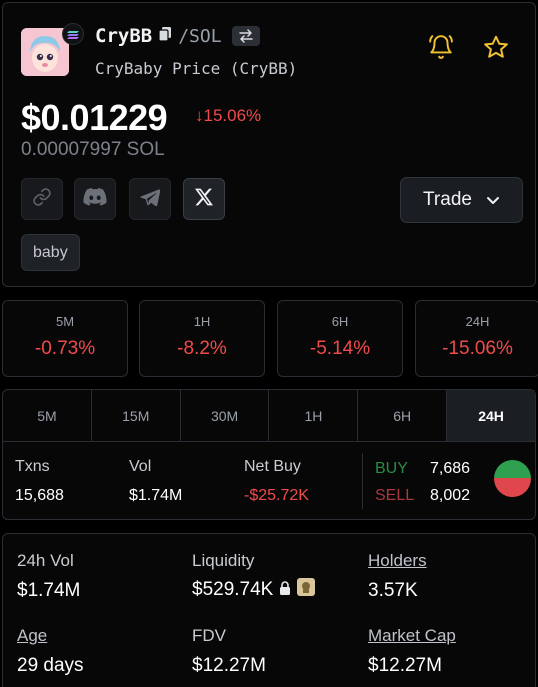  I want to click on token-price: $0.01229, so click(94, 117).